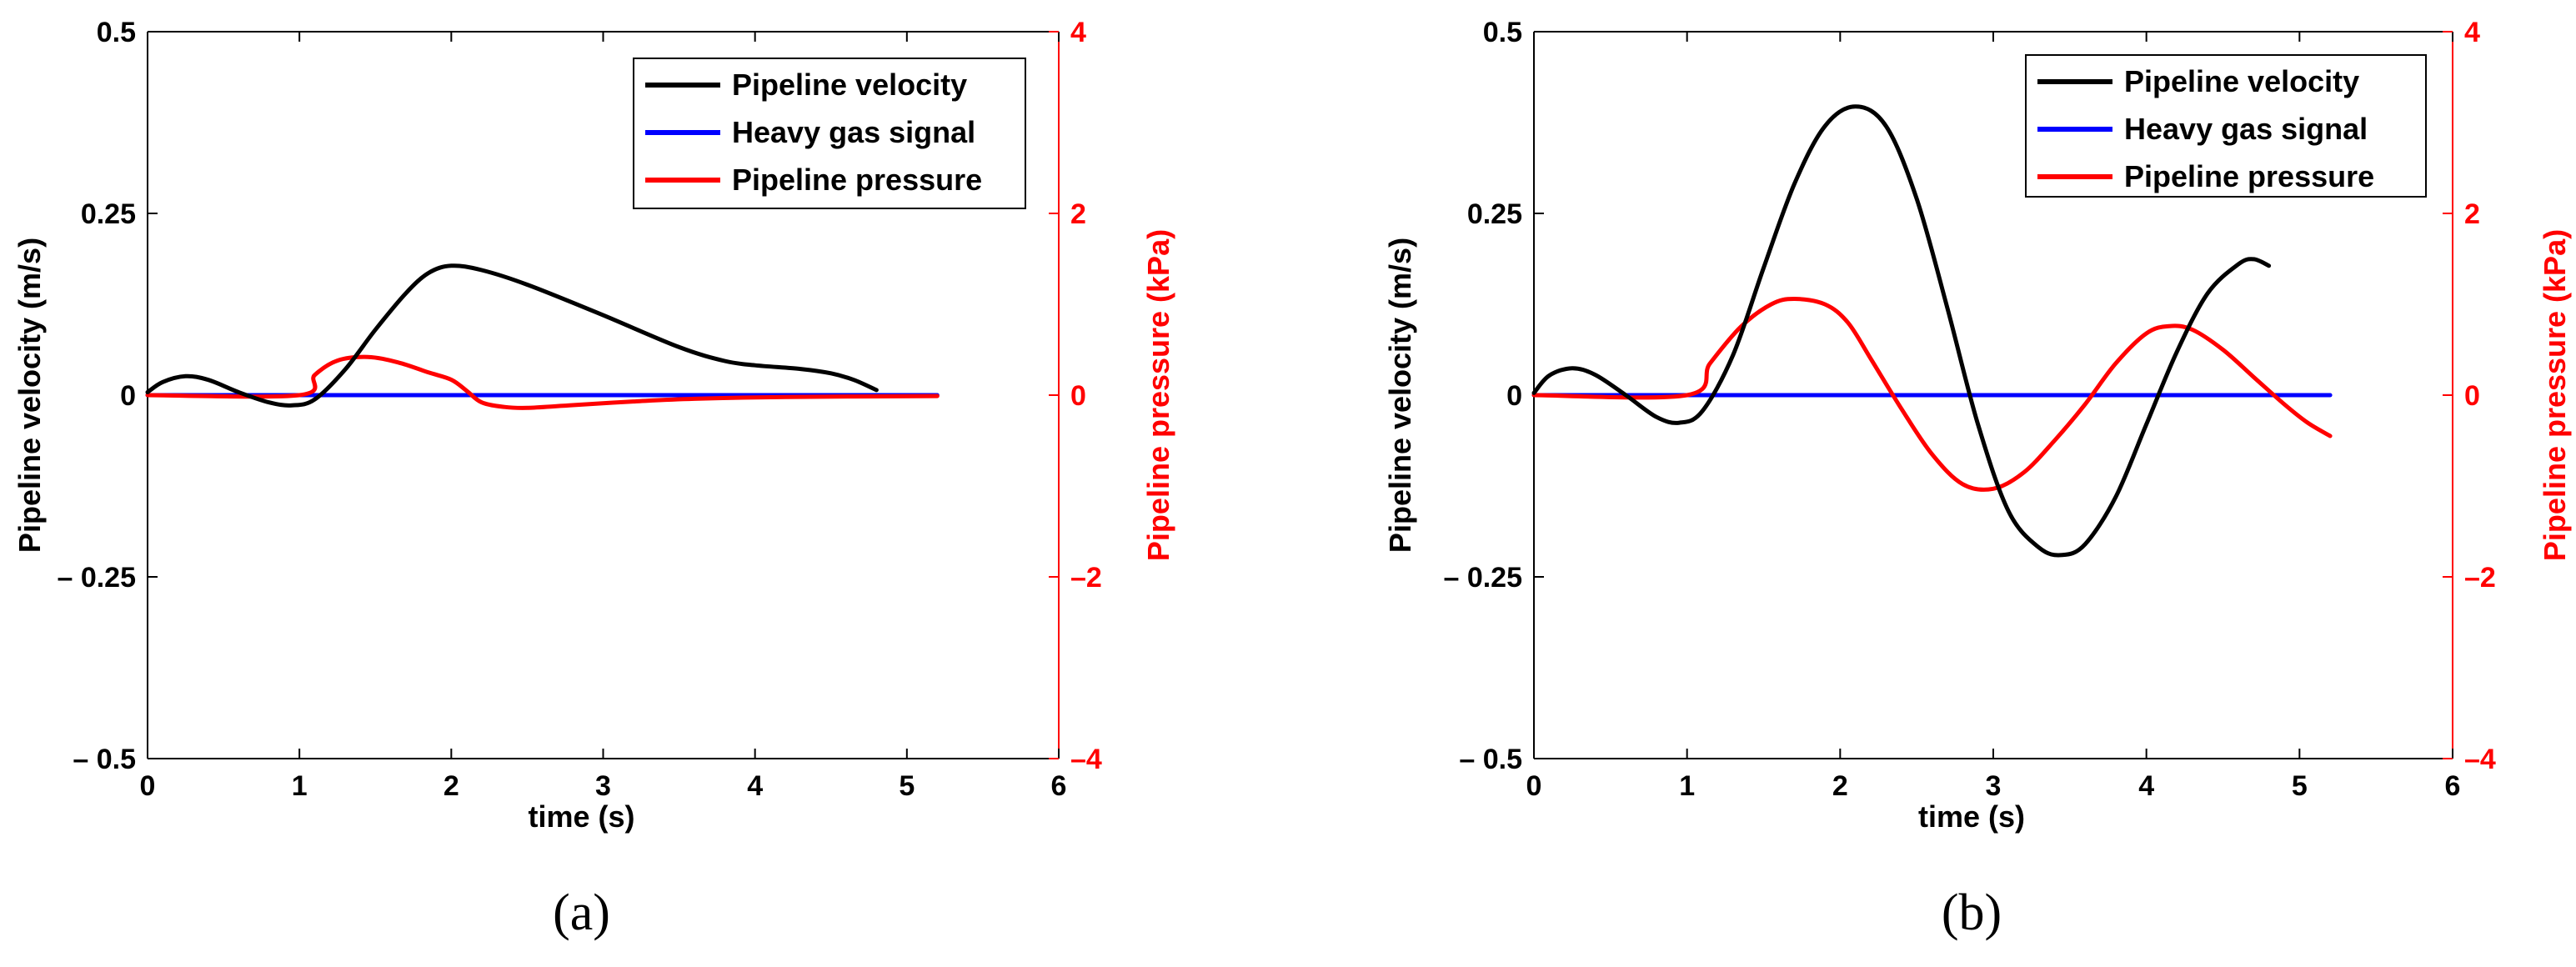  Describe the element at coordinates (1972, 912) in the screenshot. I see `panel-caption: (b)` at that location.